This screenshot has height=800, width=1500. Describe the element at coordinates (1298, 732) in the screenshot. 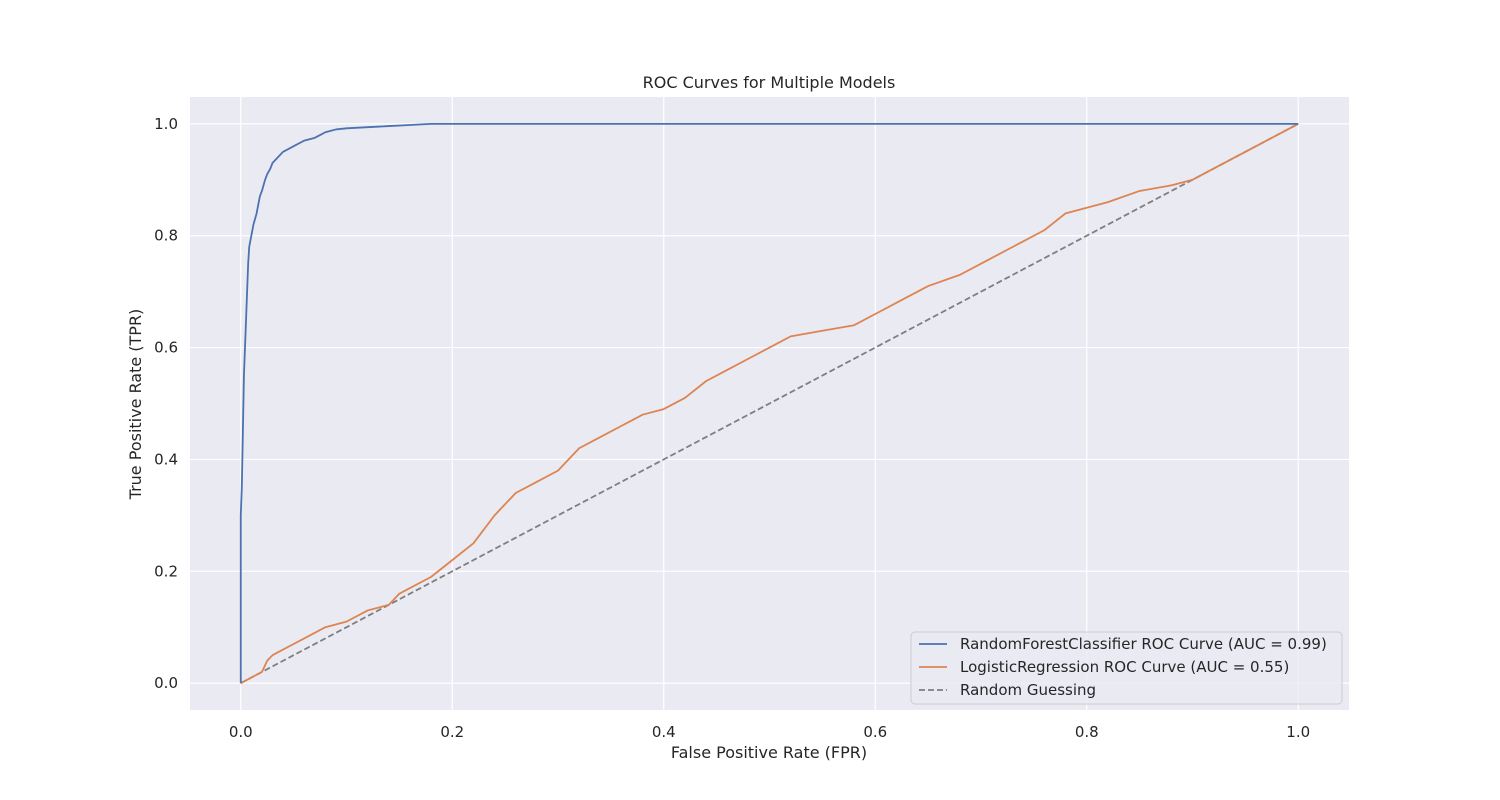

I see `x-tick-label: 1.0` at that location.